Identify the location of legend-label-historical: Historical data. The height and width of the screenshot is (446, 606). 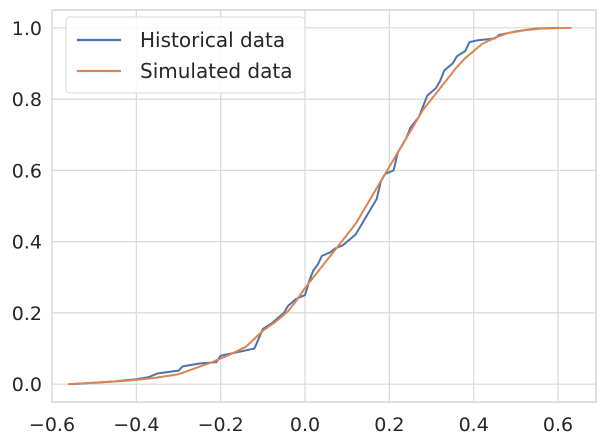
(212, 40).